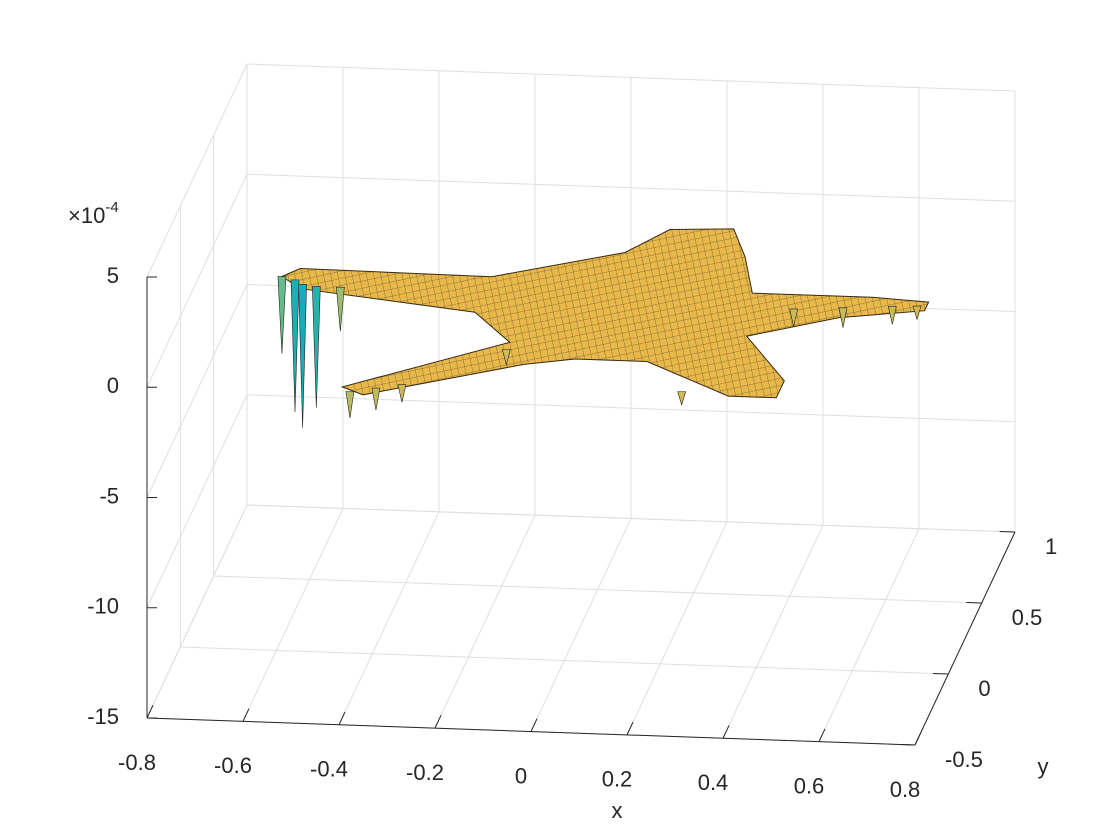 The image size is (1120, 840). What do you see at coordinates (109, 495) in the screenshot?
I see `z-tick-label: -5` at bounding box center [109, 495].